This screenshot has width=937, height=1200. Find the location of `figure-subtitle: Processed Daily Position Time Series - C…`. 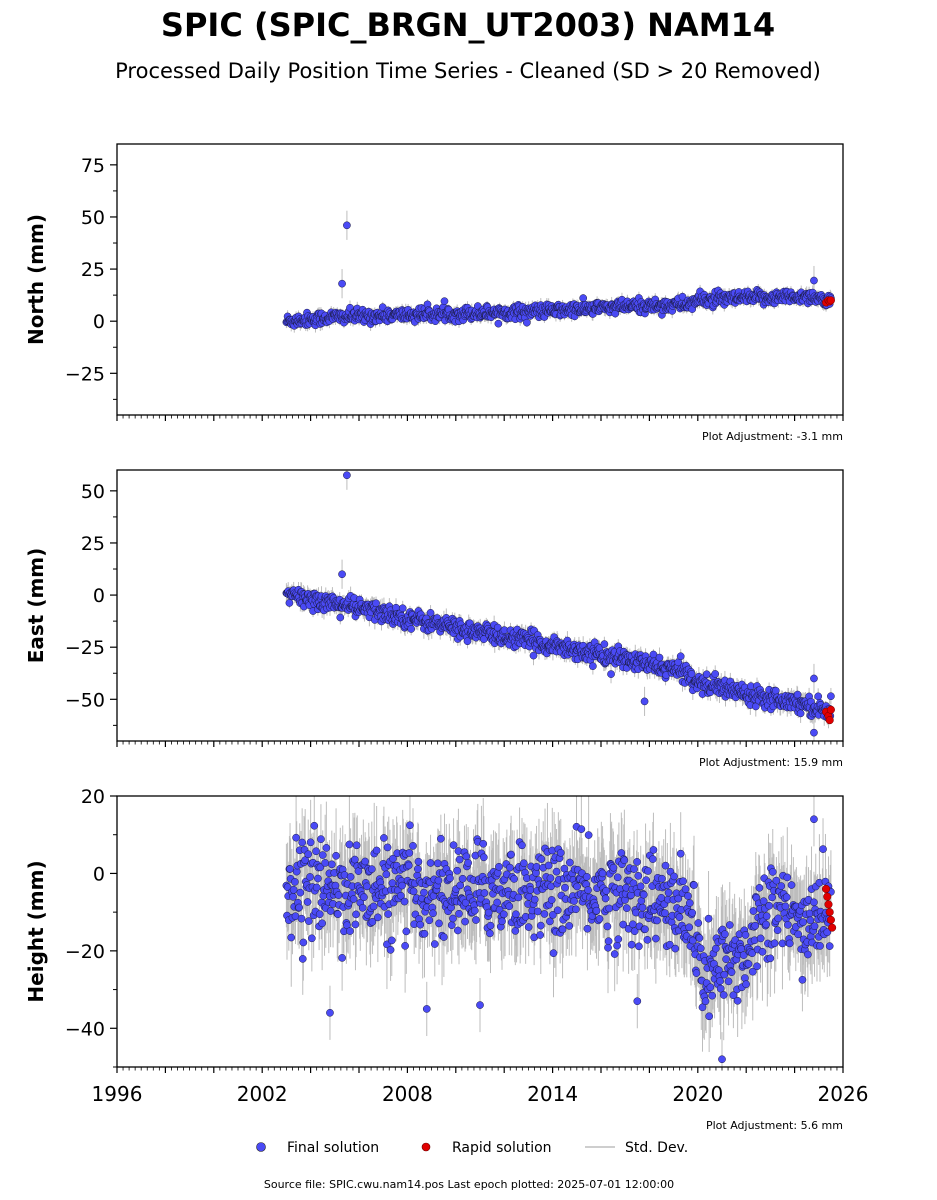

figure-subtitle: Processed Daily Position Time Series - C… is located at coordinates (468, 71).